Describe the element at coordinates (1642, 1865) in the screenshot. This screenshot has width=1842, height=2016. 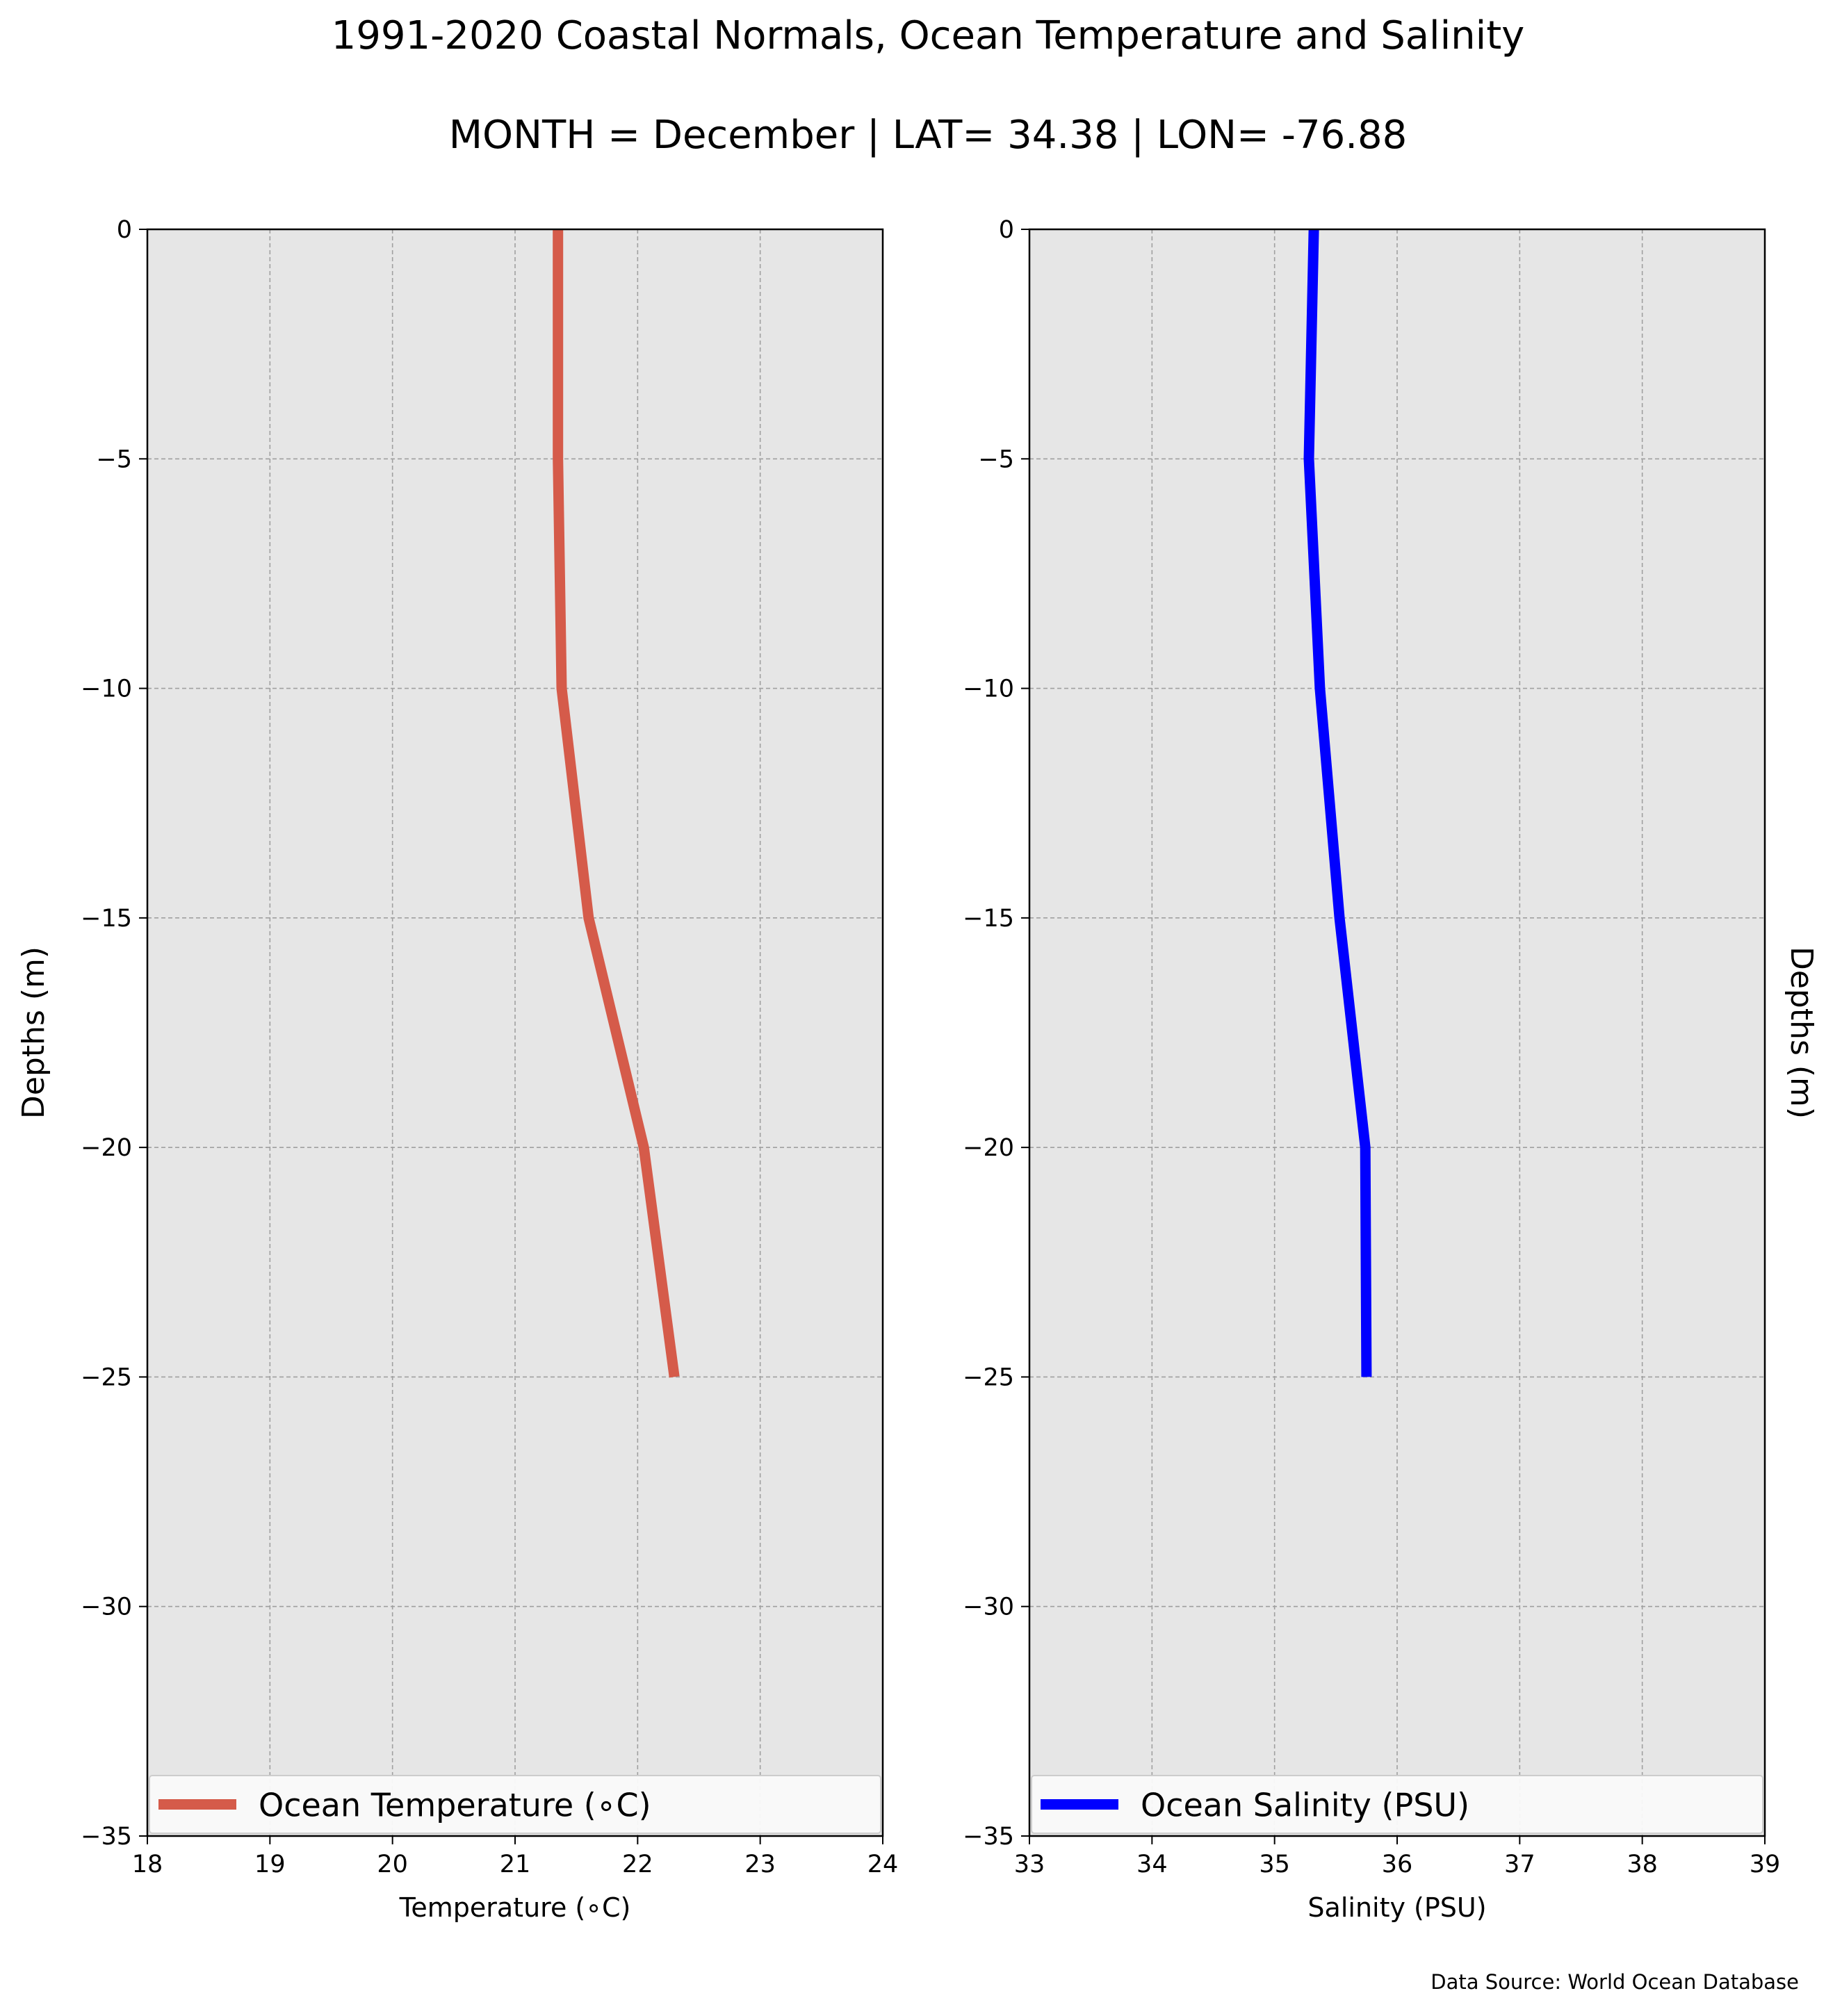
I see `x-tick-label: 38` at that location.